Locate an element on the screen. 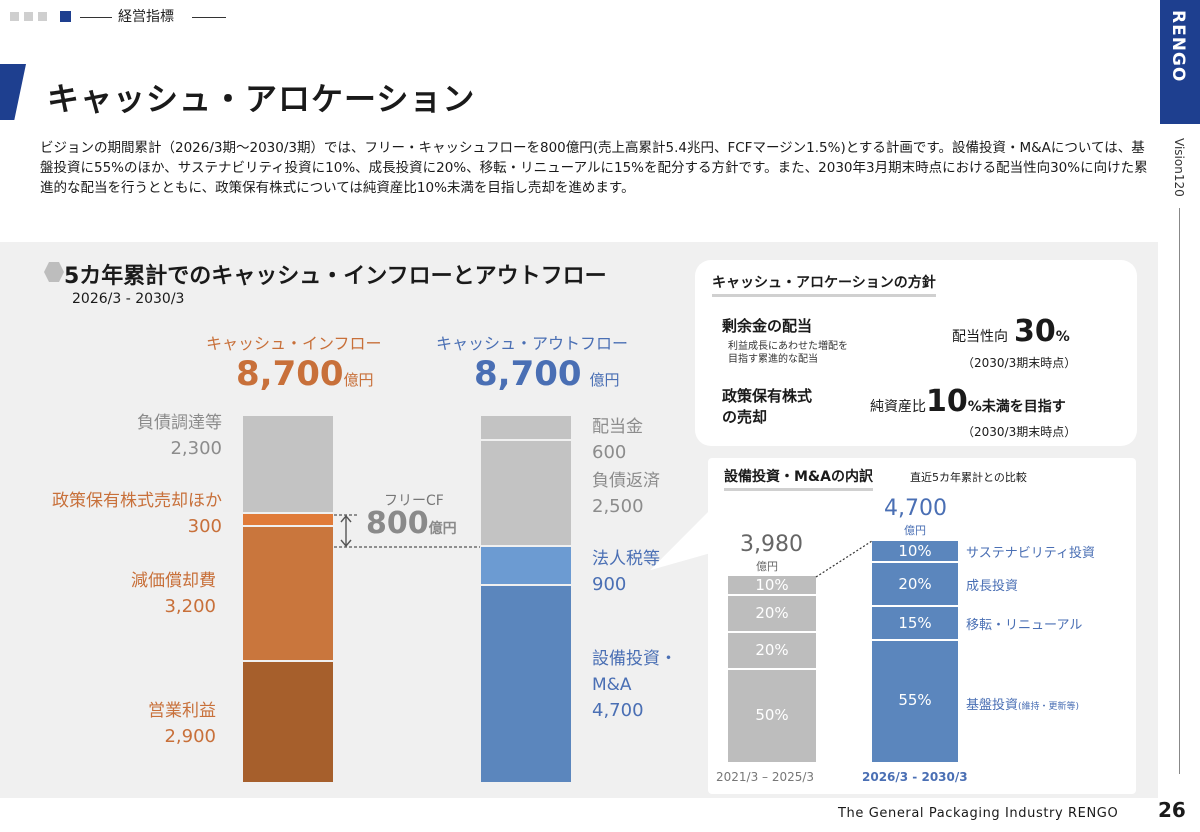 The image size is (1200, 832). capex-label-growth: 成長投資 is located at coordinates (992, 586).